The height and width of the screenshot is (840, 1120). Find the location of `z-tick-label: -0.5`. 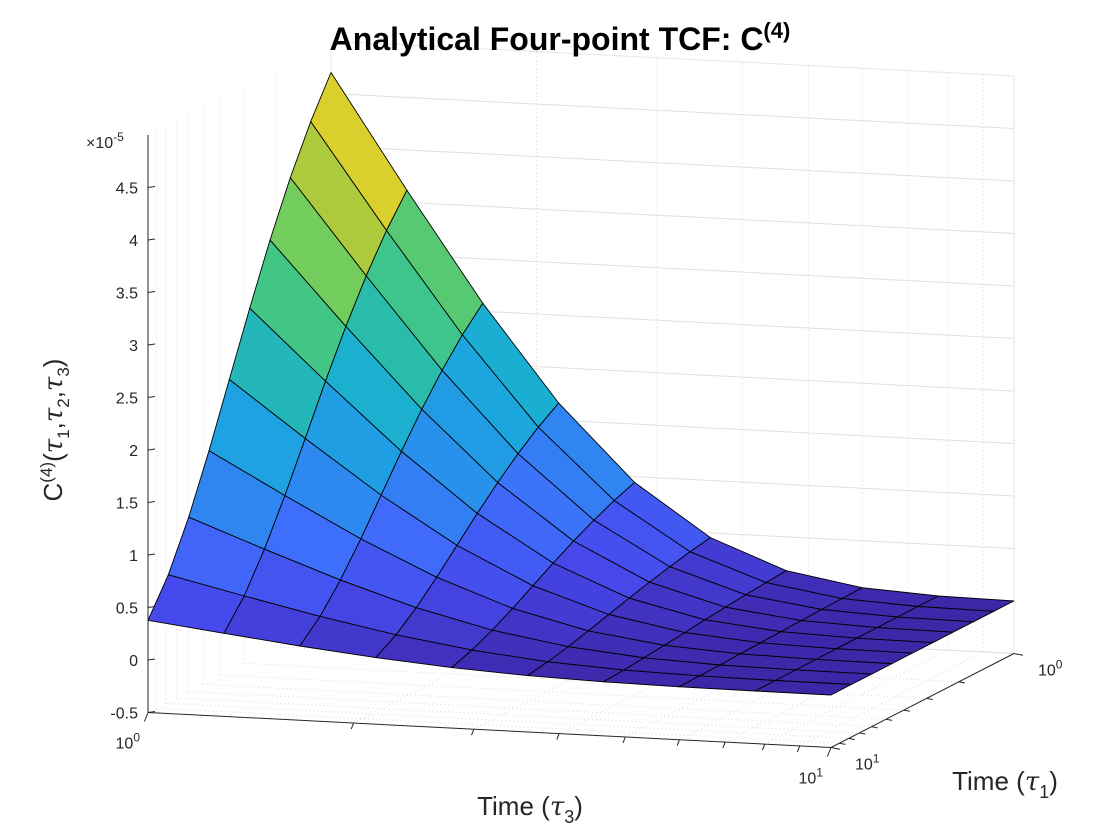

z-tick-label: -0.5 is located at coordinates (124, 714).